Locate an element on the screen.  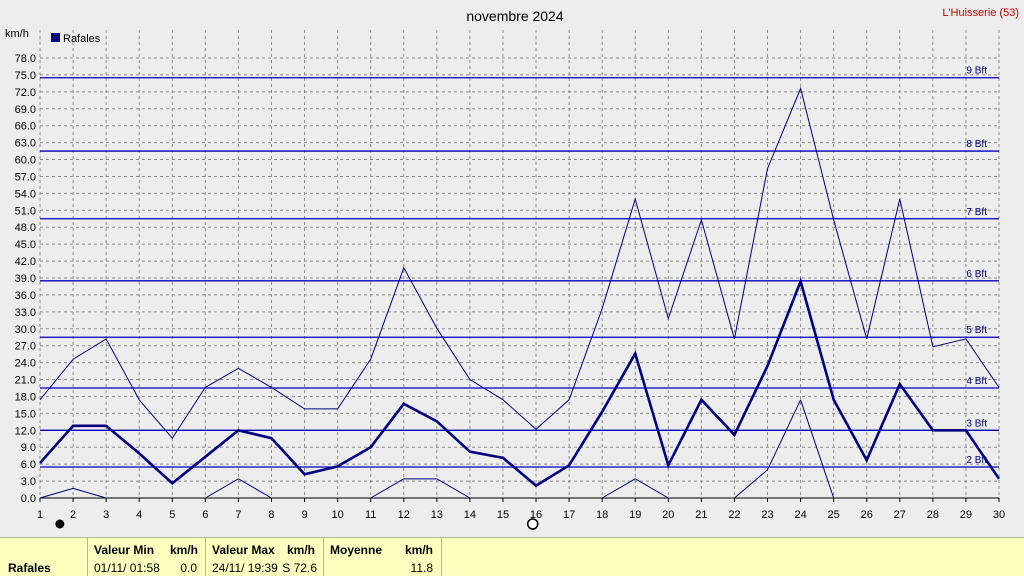
x-tick-label: 12 is located at coordinates (404, 515).